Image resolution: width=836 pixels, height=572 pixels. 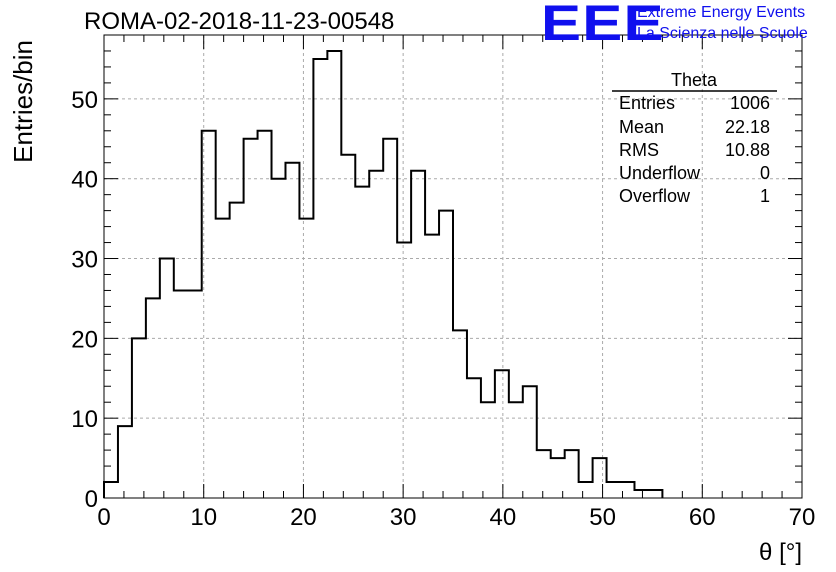 I want to click on y-tick-label: 10, so click(x=84, y=419).